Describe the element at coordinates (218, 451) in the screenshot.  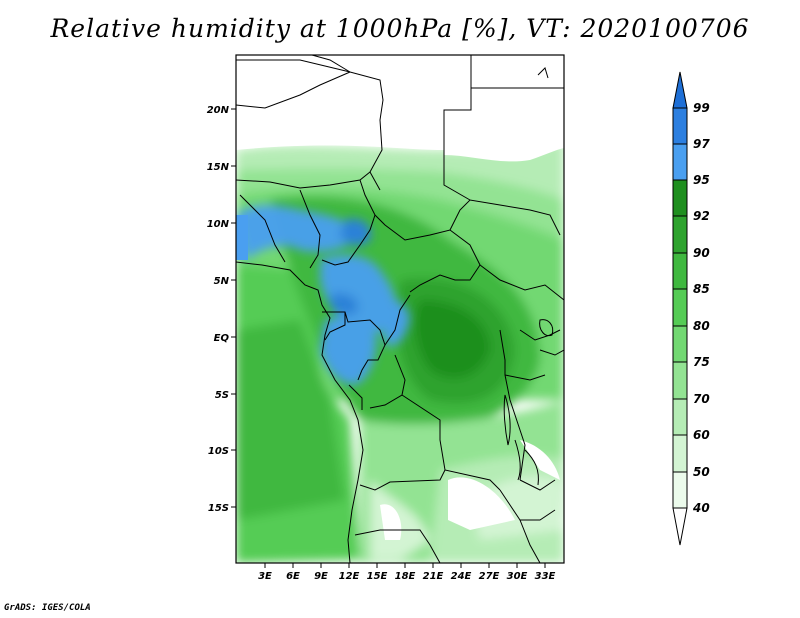
I see `lat-label-10s: 10S` at that location.